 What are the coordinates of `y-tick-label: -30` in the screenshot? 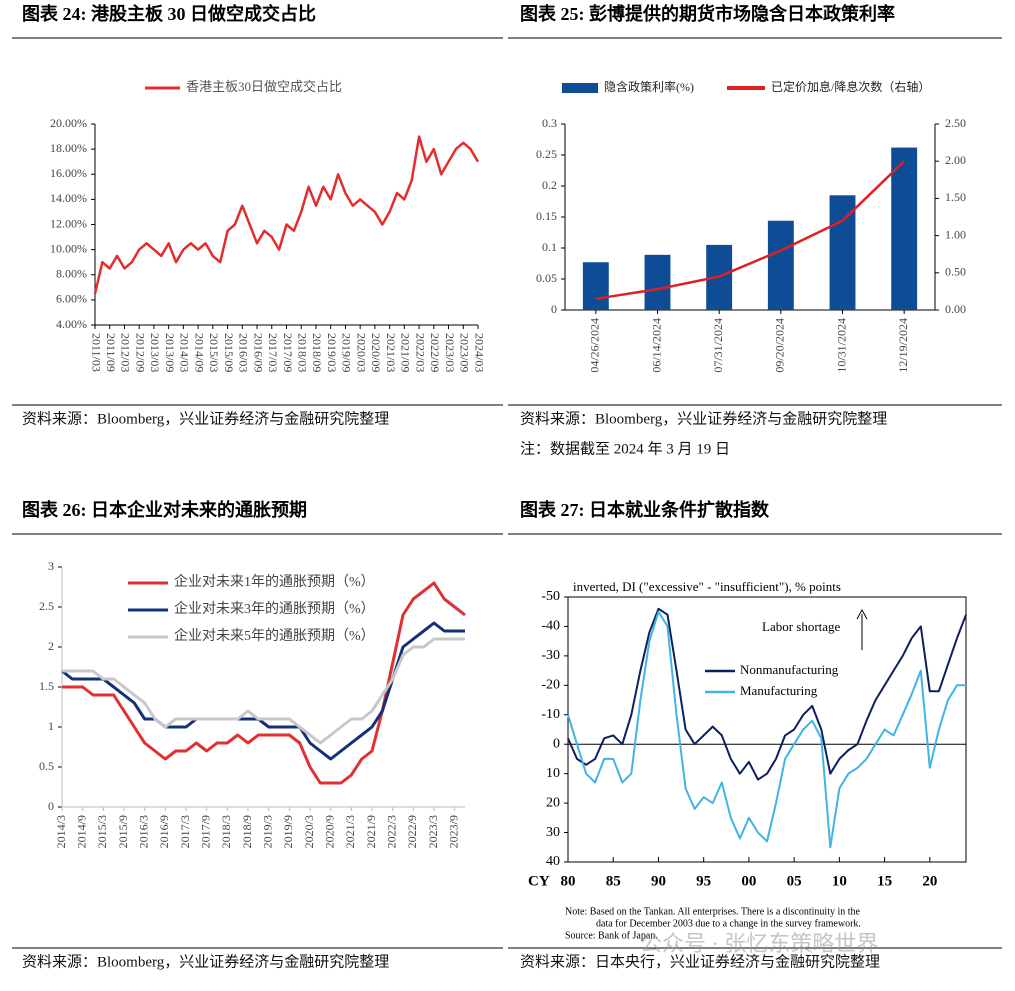 It's located at (550, 655).